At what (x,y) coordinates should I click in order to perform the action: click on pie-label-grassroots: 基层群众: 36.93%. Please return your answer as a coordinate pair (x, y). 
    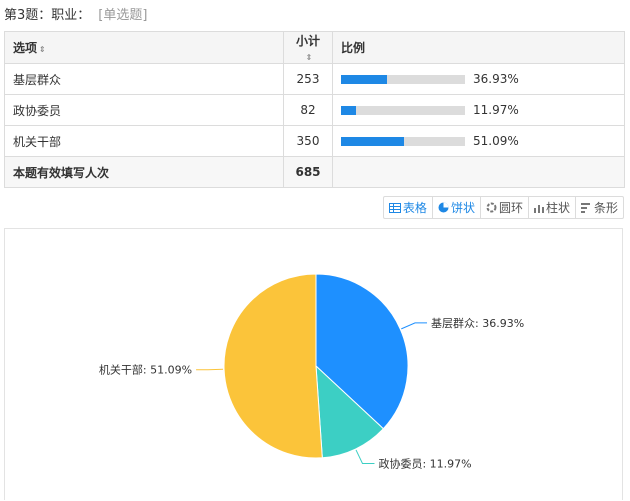
    Looking at the image, I should click on (477, 323).